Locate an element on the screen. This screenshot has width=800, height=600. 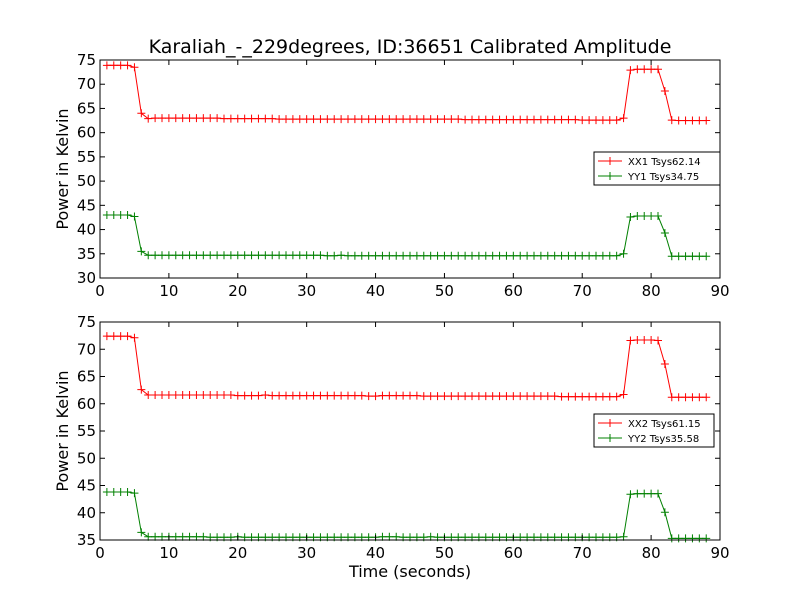
legend-label: YY2 Tsys35.58 is located at coordinates (663, 439).